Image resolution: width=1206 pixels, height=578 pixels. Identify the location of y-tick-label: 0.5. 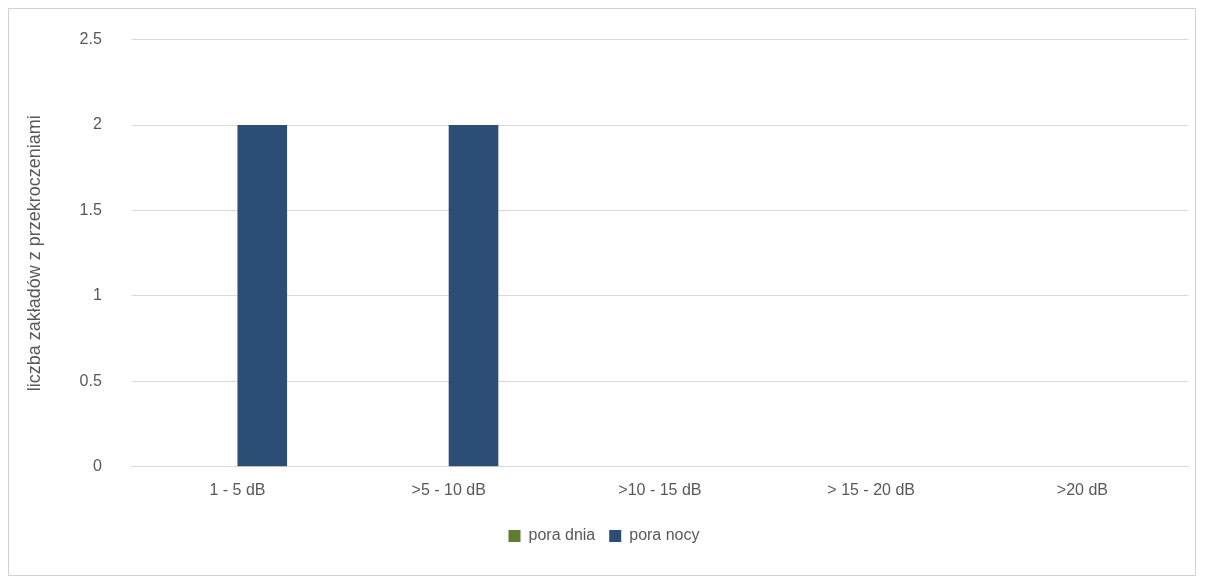
(90, 380).